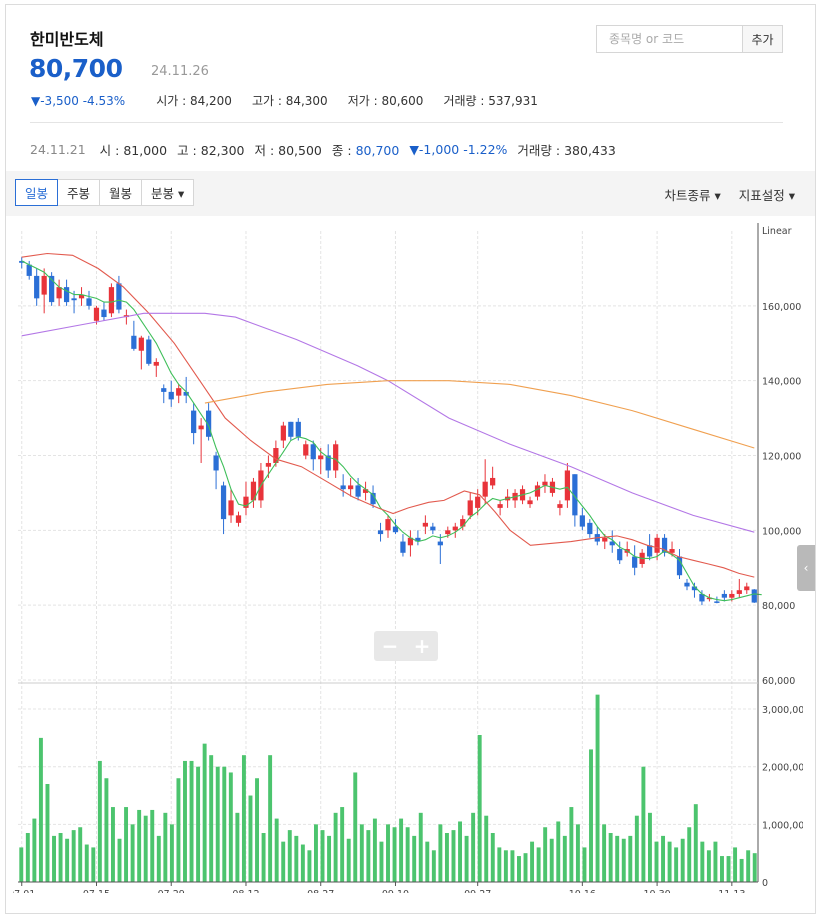 This screenshot has height=919, width=823. Describe the element at coordinates (365, 149) in the screenshot. I see `hover-close: 종 : 80,700` at that location.